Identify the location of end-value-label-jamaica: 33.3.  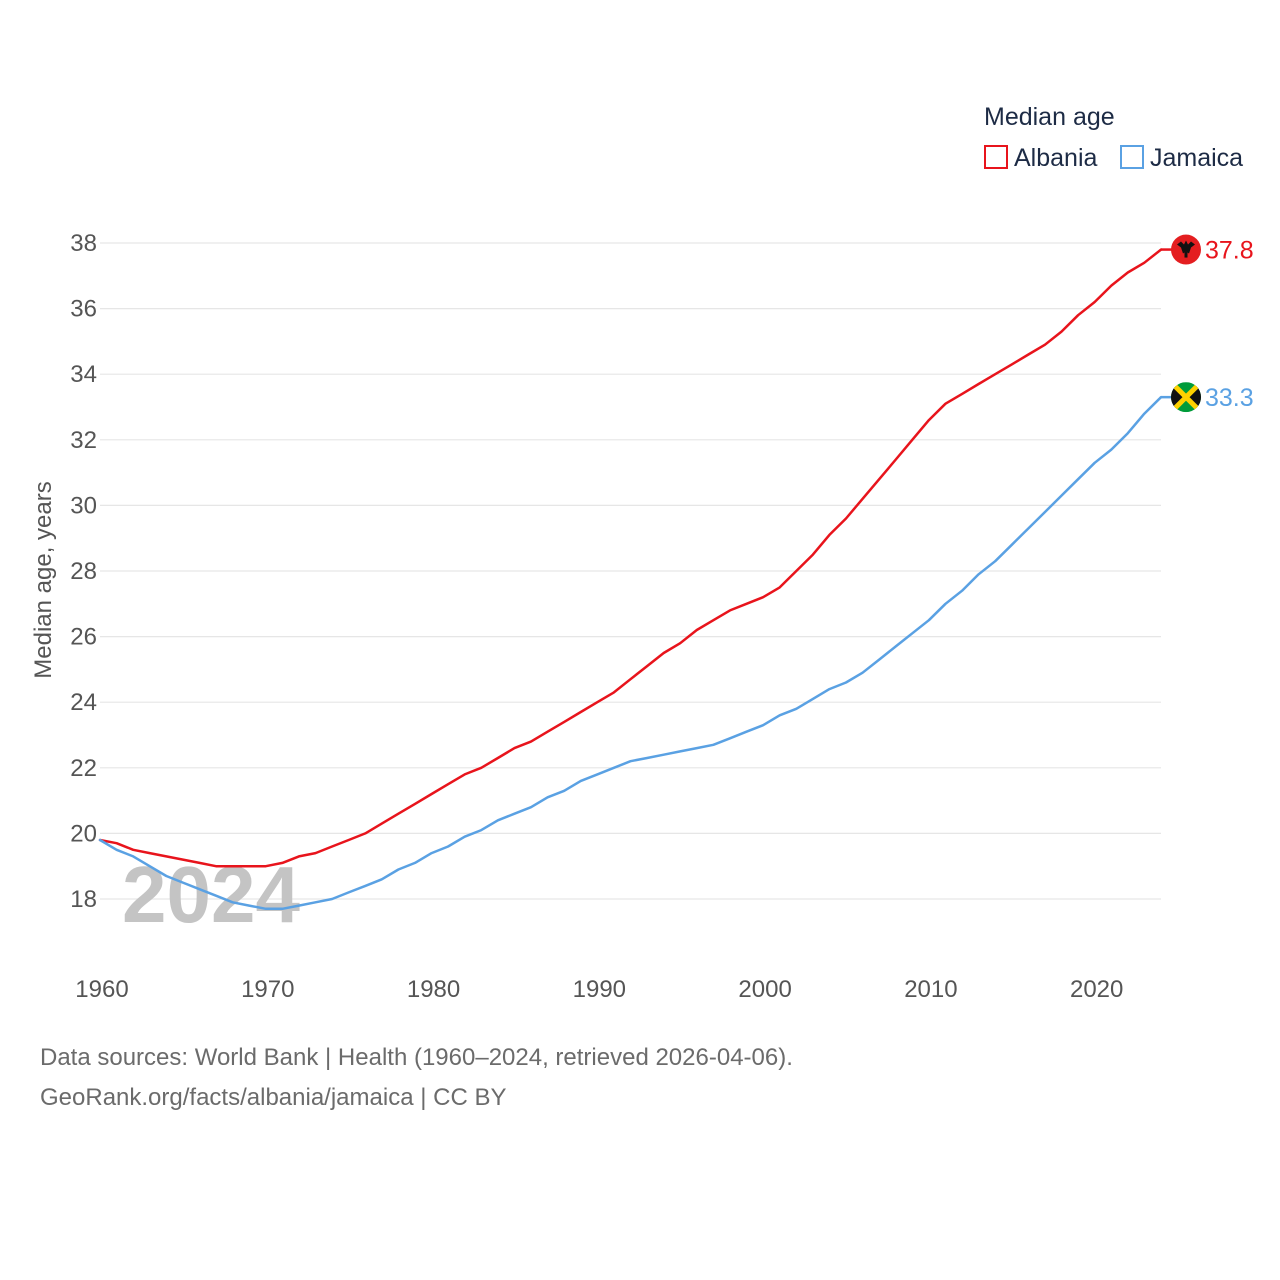
(1229, 398).